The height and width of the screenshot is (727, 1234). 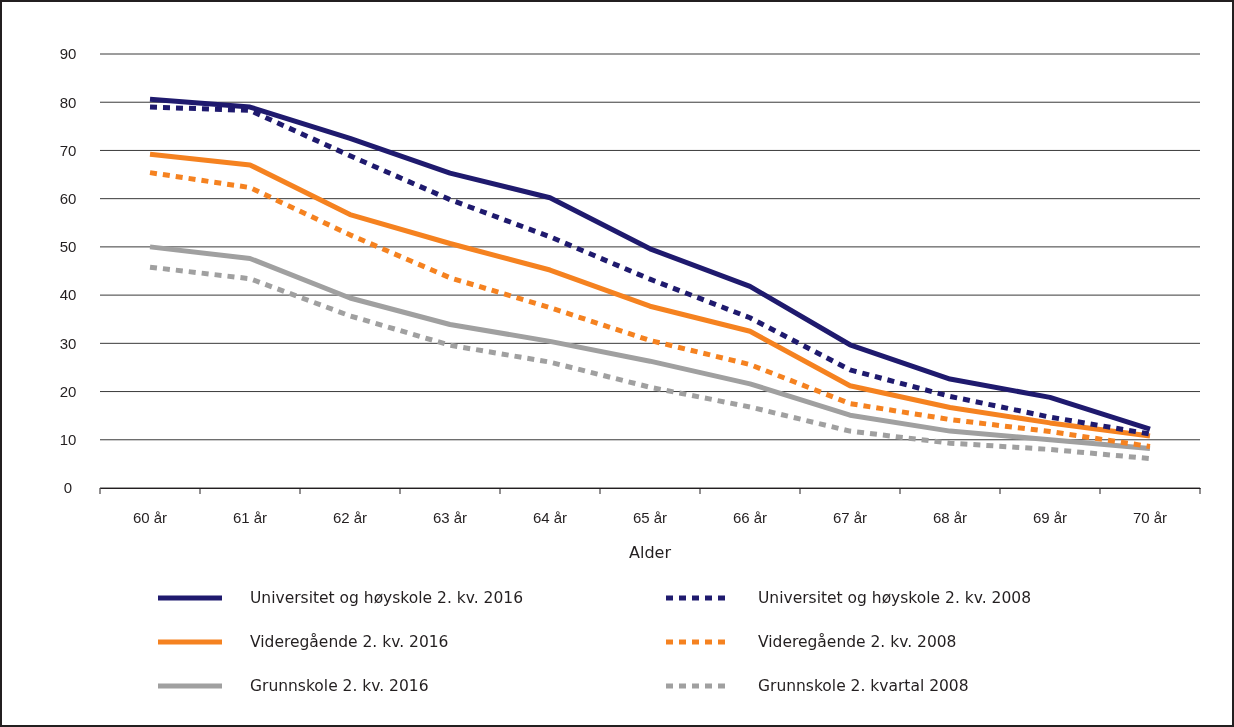 What do you see at coordinates (68, 343) in the screenshot?
I see `y-tick-label: 30` at bounding box center [68, 343].